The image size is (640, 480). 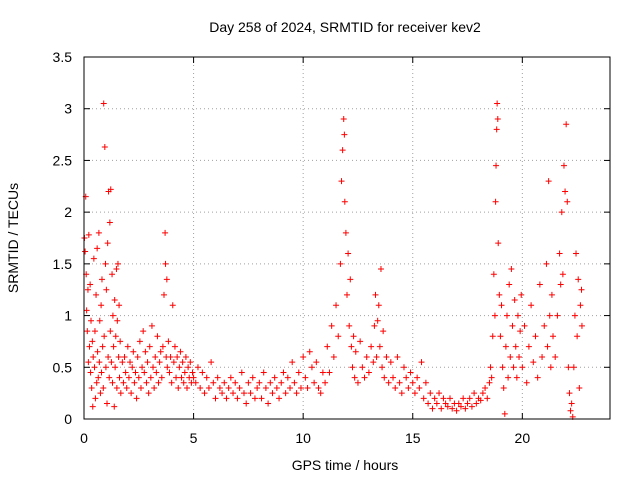 What do you see at coordinates (63, 238) in the screenshot?
I see `y-tick-labels: 0 0.5 1 1.5 2 2.5 3 3.5` at bounding box center [63, 238].